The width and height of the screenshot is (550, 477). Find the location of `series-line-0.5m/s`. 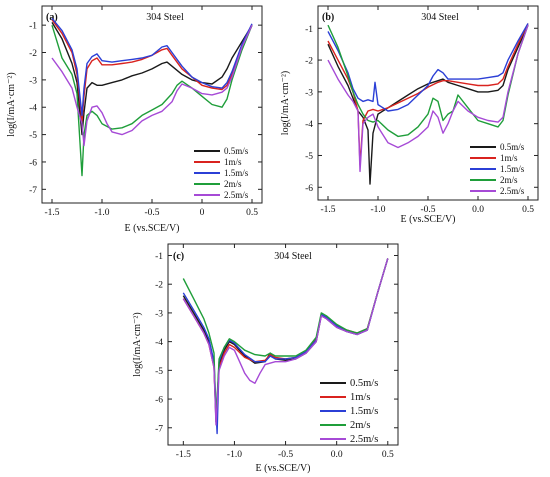

series-line-0.5m/s is located at coordinates (428, 104).